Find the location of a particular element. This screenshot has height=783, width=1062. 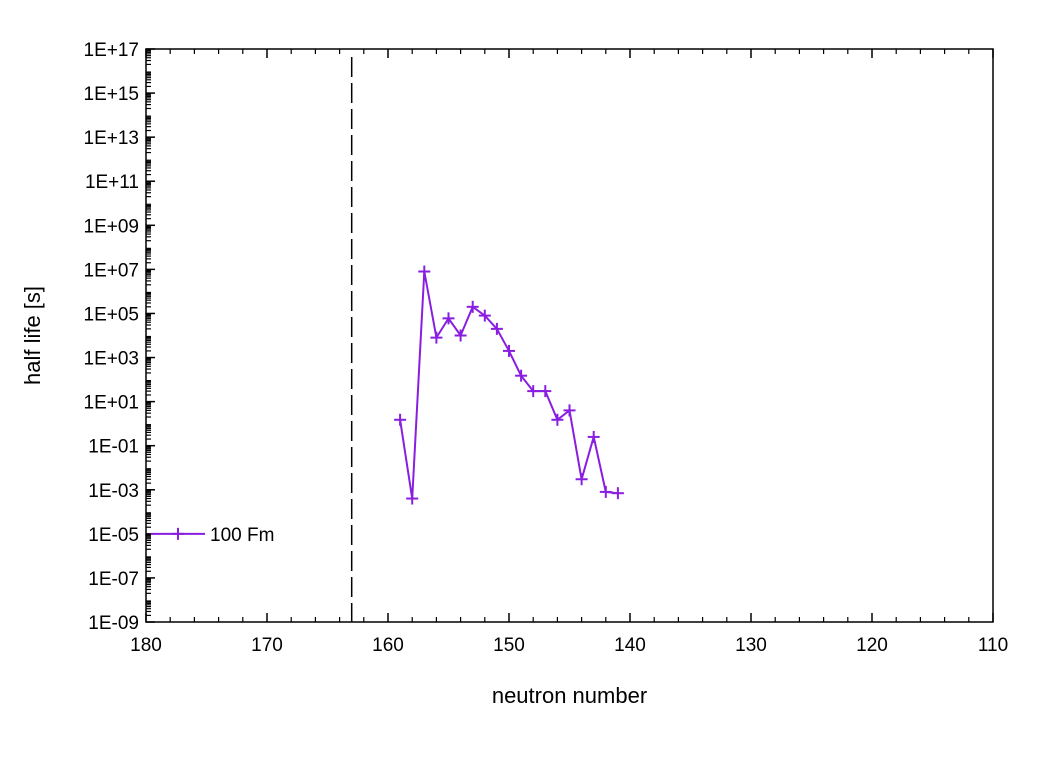

y-tick-label: 1E+13 is located at coordinates (111, 138).